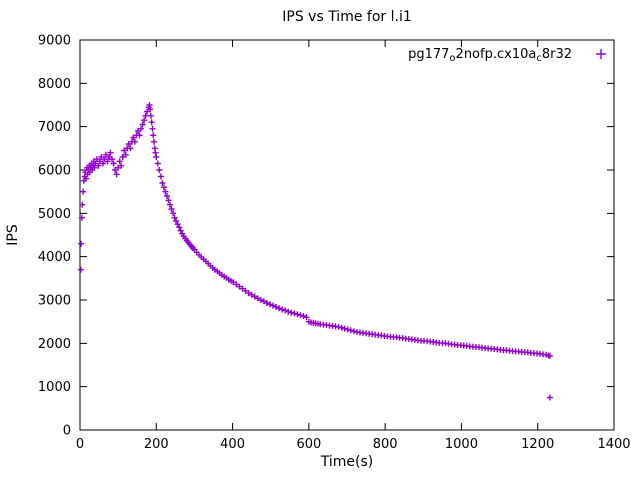  Describe the element at coordinates (601, 54) in the screenshot. I see `legend-marker-icon` at that location.